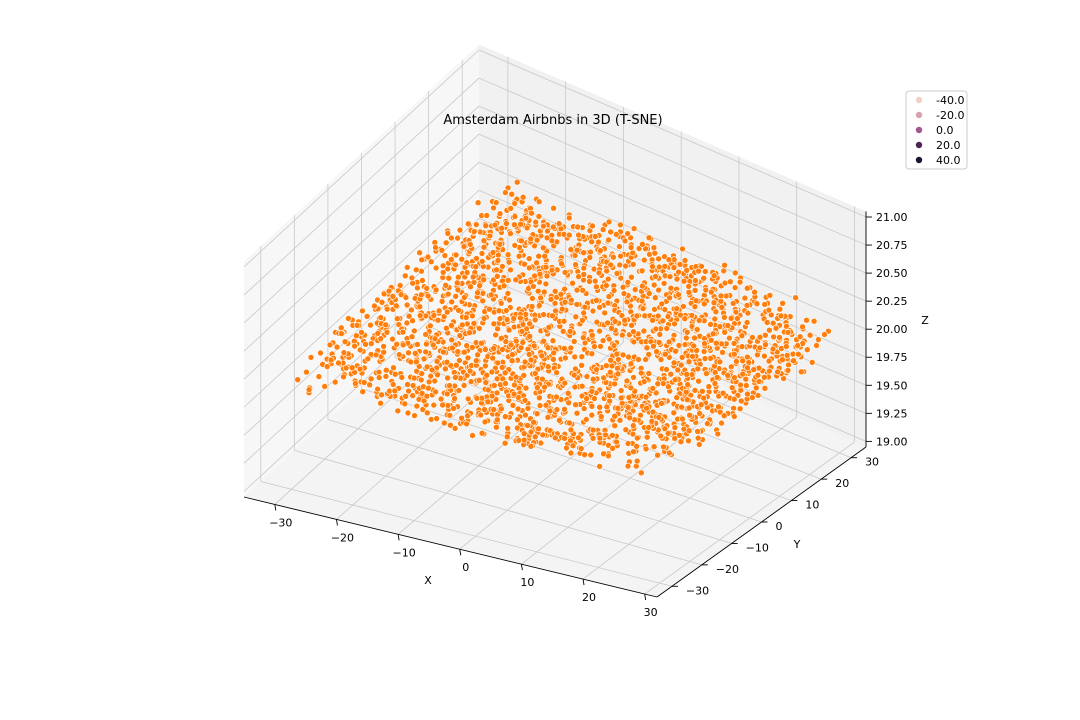 This screenshot has width=1080, height=720. What do you see at coordinates (919, 130) in the screenshot?
I see `legend-marker` at bounding box center [919, 130].